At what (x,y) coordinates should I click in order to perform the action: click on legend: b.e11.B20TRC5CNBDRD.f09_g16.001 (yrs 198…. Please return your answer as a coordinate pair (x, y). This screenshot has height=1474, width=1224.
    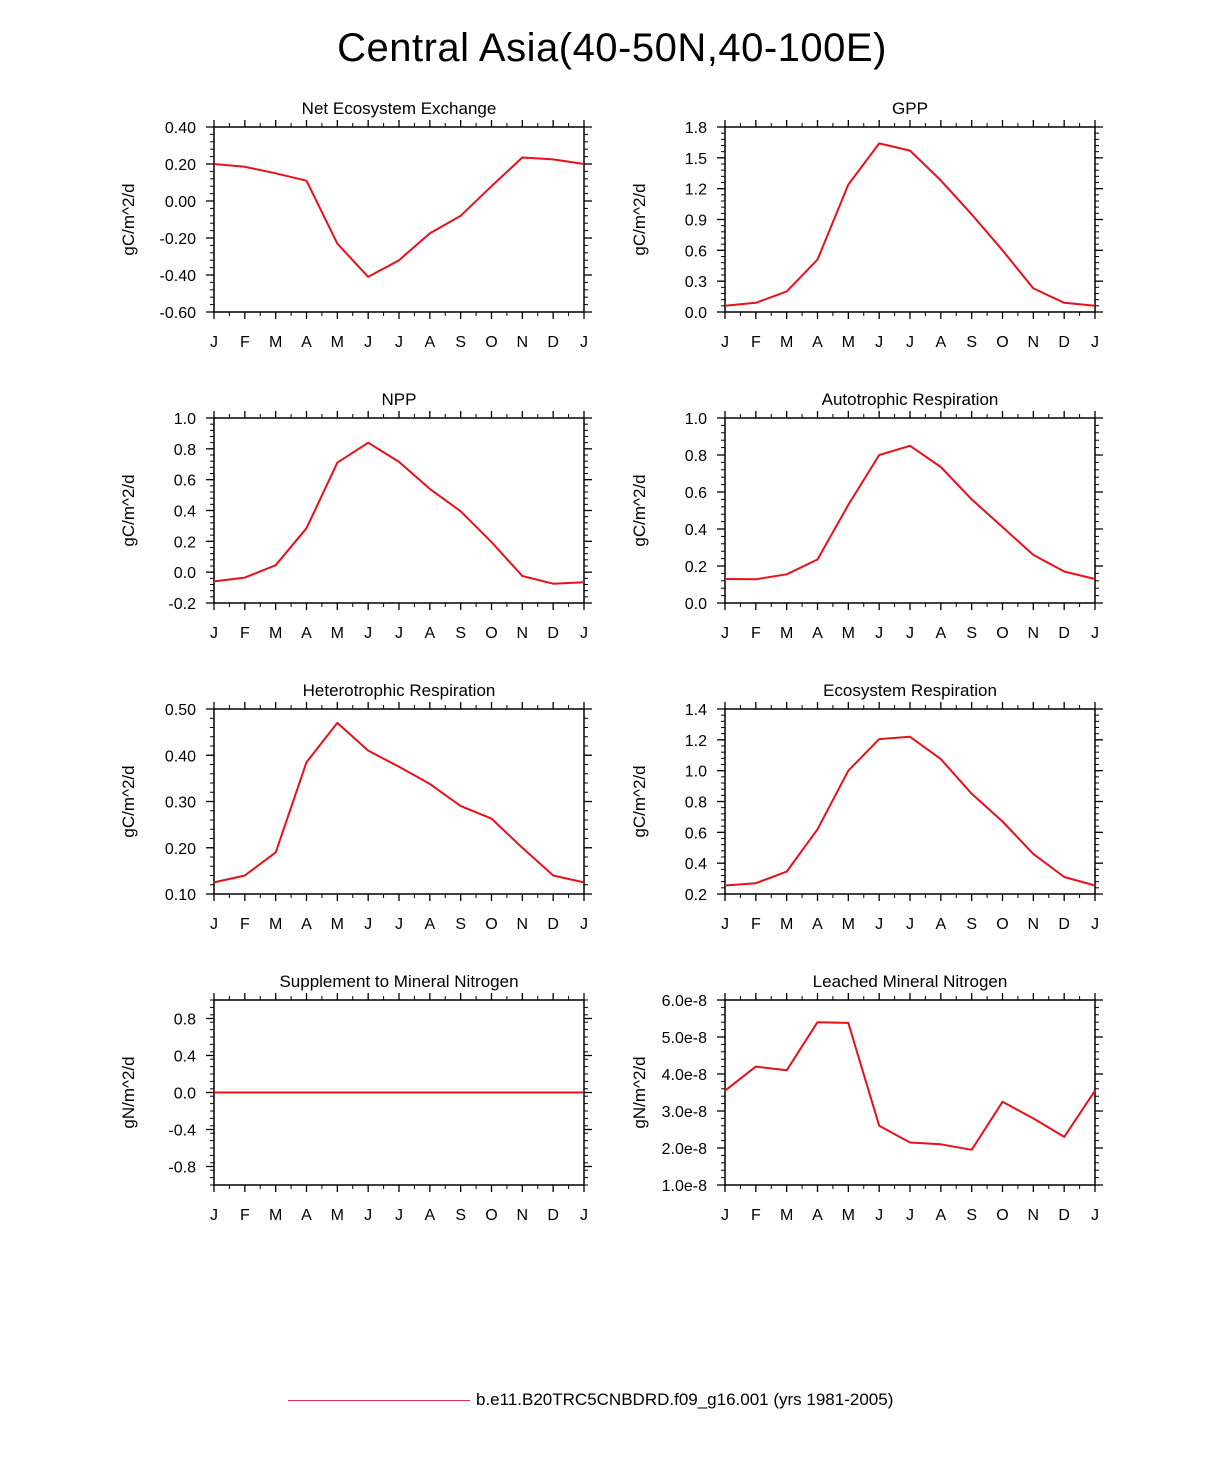
    Looking at the image, I should click on (590, 1400).